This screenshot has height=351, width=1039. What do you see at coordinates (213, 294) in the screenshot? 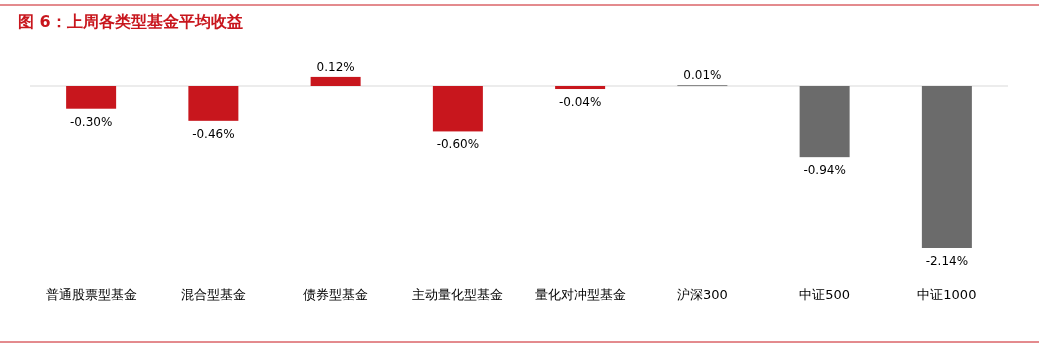
I see `x-tick-label: 混合型基金` at bounding box center [213, 294].